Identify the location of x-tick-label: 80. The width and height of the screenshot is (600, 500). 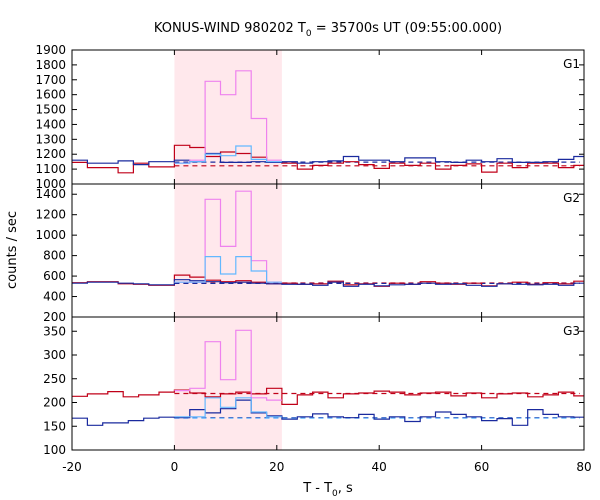
(583, 467).